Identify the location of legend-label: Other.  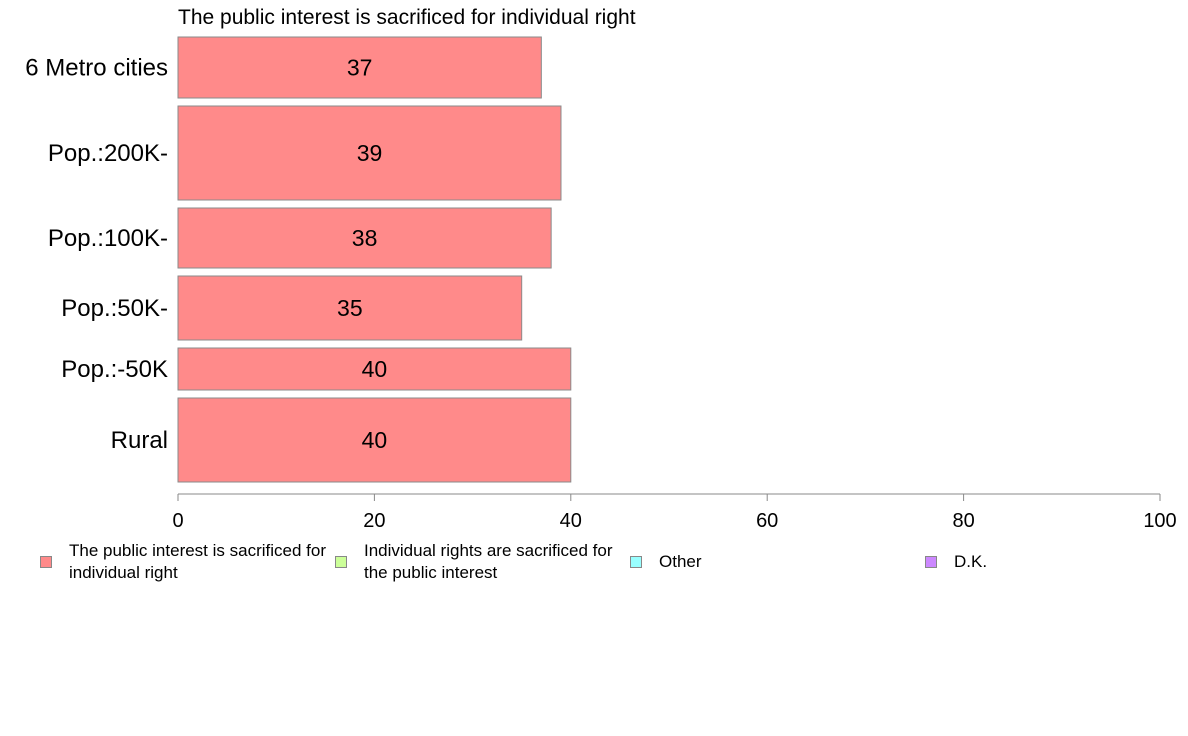
(680, 561).